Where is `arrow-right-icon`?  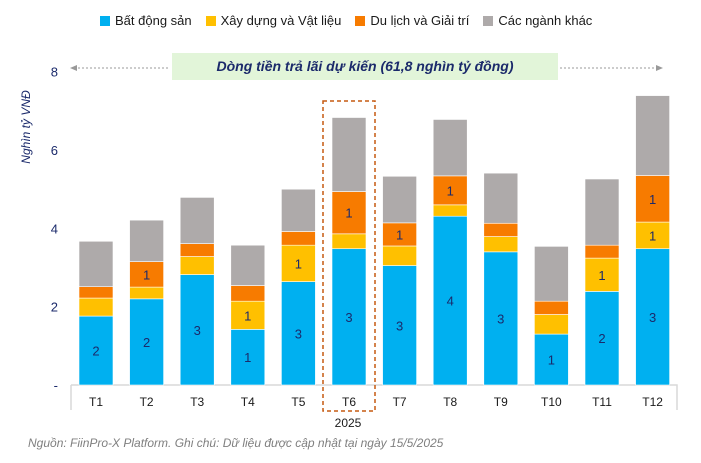
arrow-right-icon is located at coordinates (659, 68).